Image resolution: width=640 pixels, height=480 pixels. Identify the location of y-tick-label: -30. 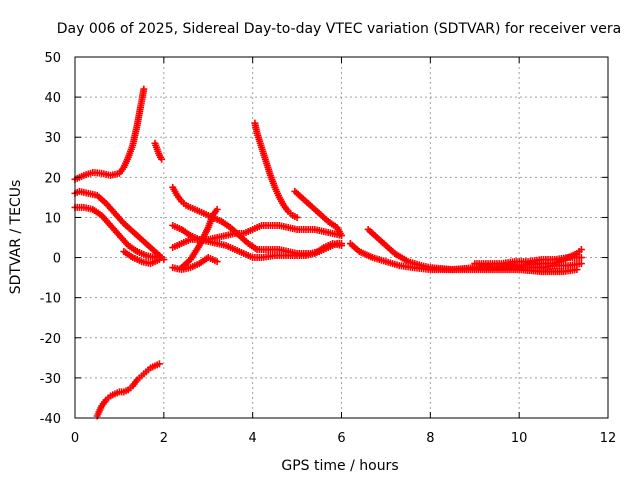
(50, 379).